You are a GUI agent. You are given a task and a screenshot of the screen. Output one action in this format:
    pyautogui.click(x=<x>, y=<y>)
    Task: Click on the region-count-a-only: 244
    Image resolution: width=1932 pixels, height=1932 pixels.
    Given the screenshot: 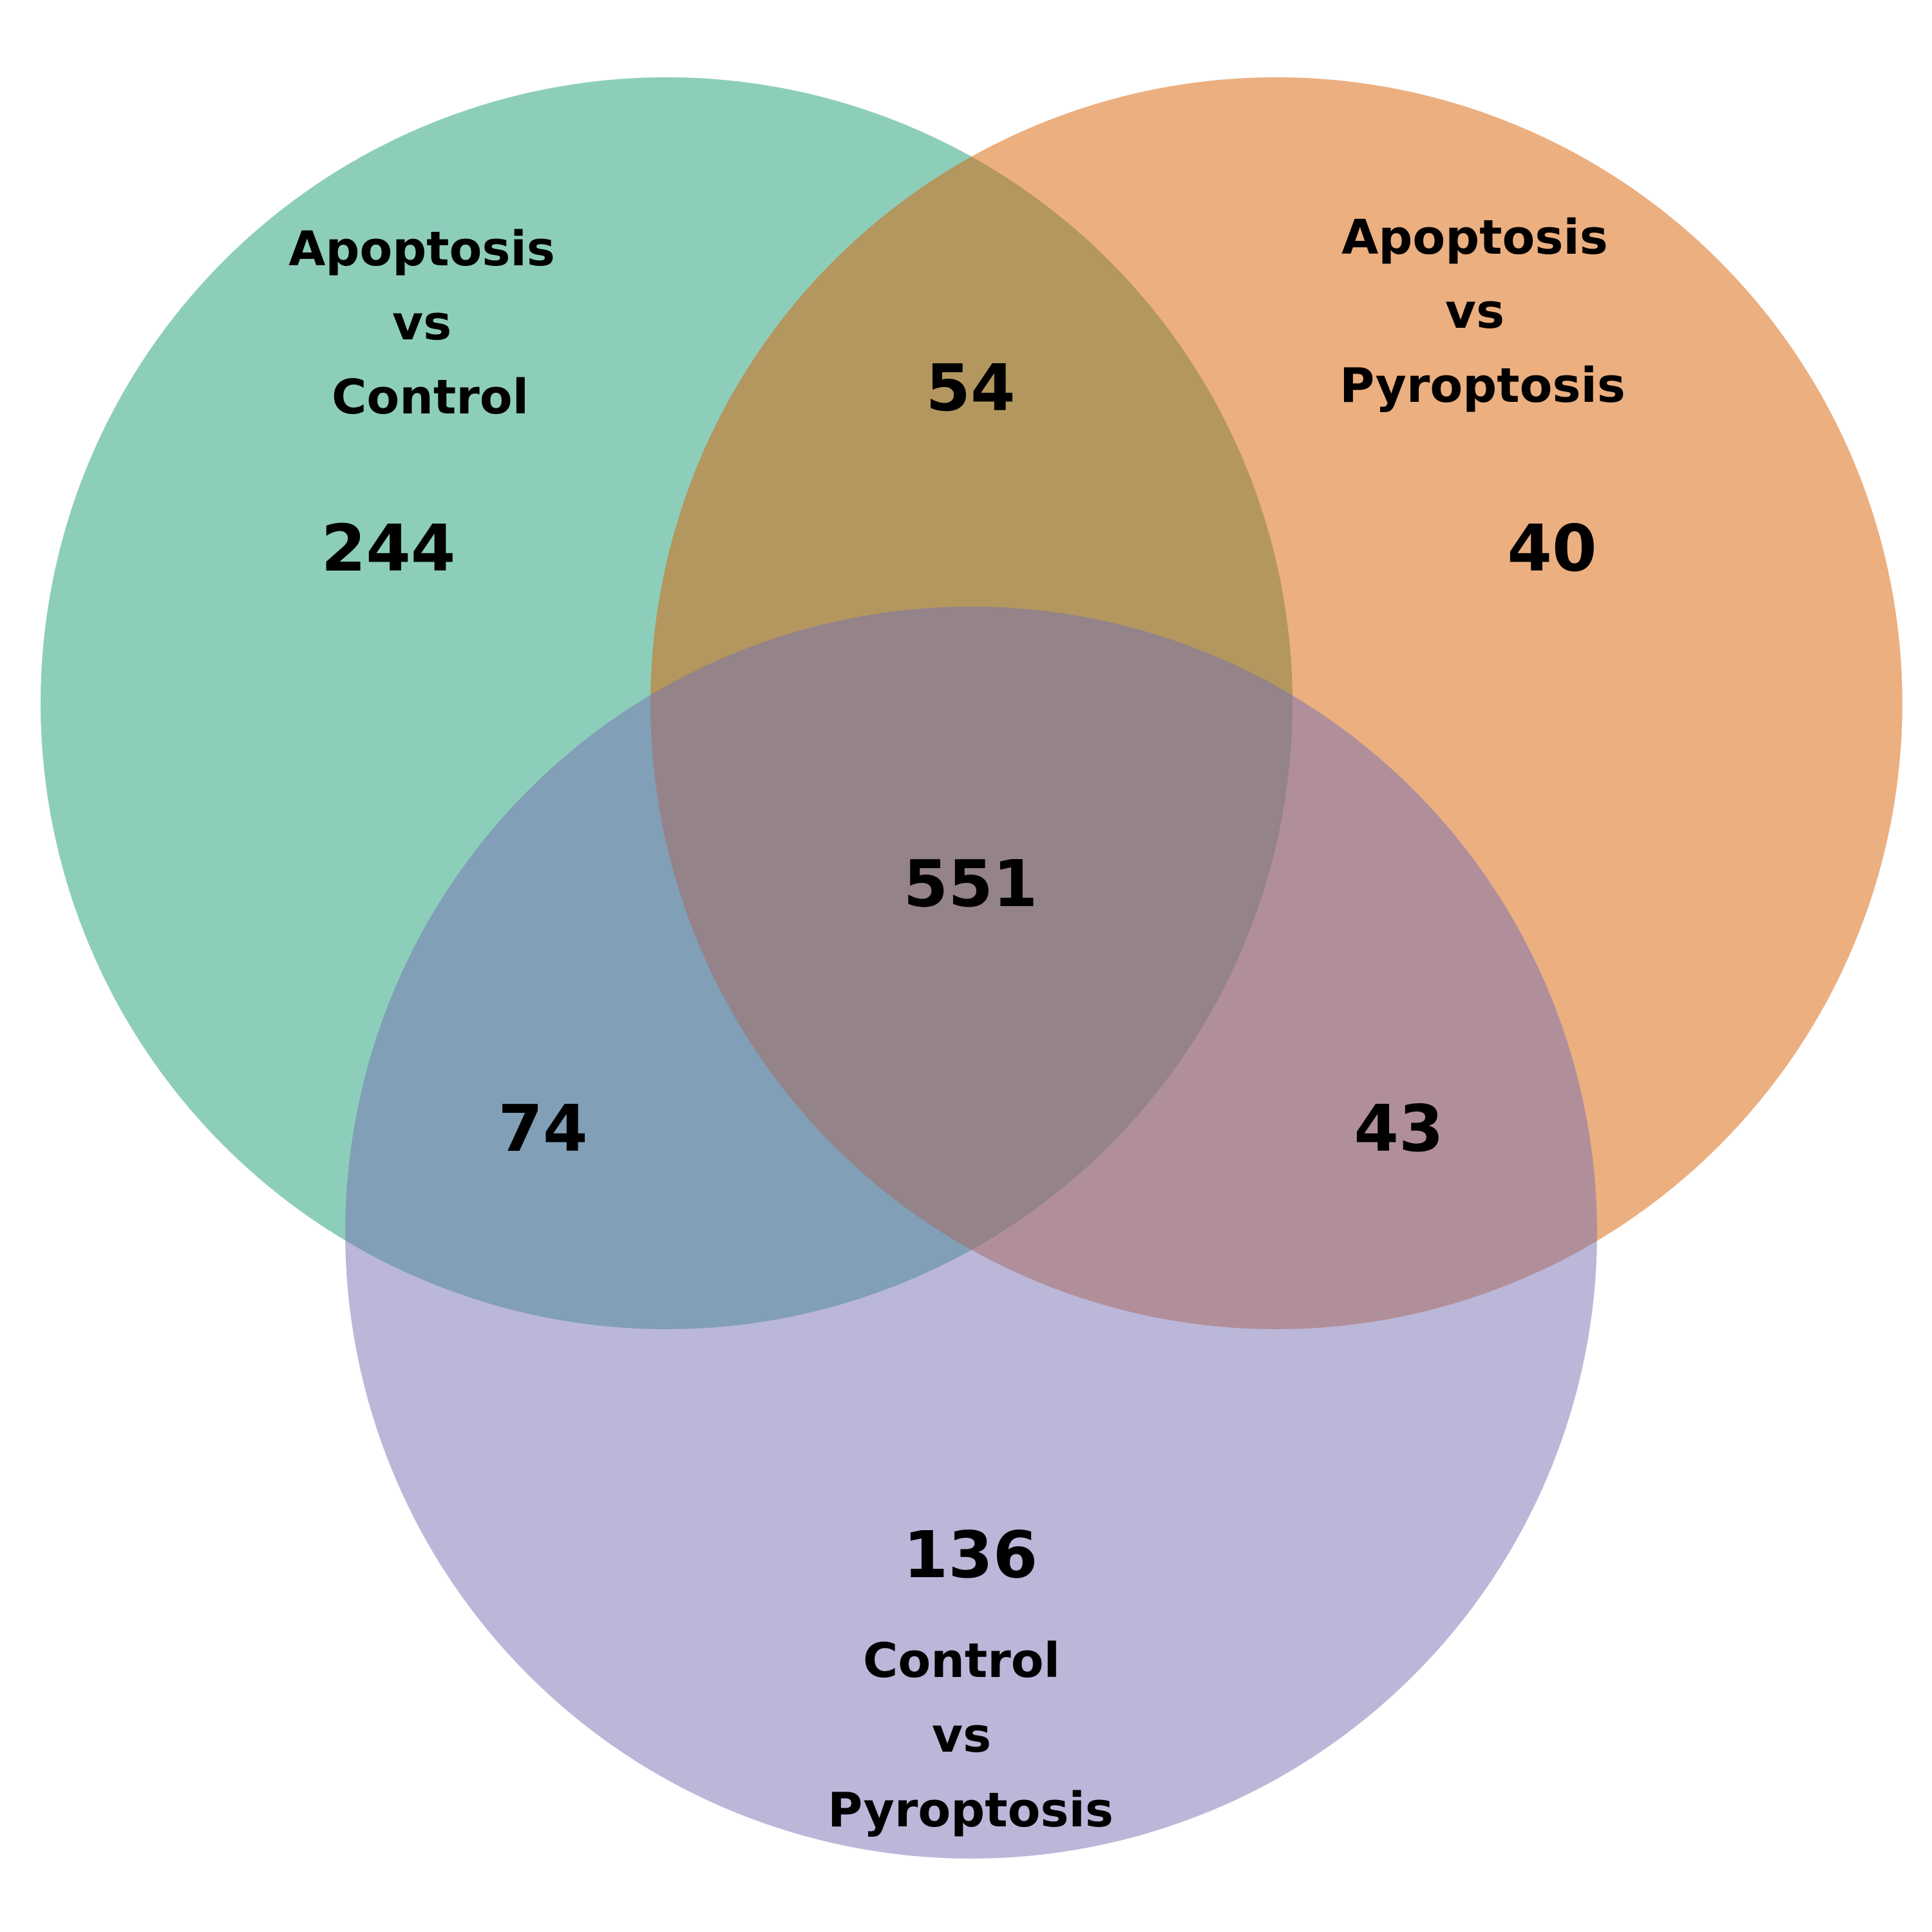 What is the action you would take?
    pyautogui.click(x=388, y=548)
    